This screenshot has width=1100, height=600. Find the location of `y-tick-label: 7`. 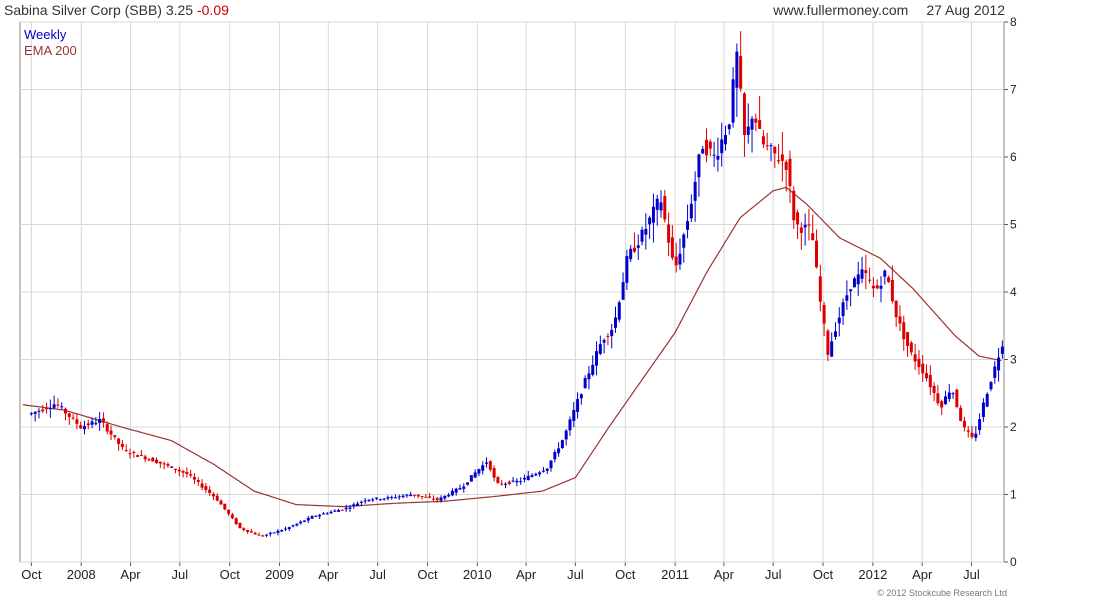

y-tick-label: 7 is located at coordinates (1013, 90).